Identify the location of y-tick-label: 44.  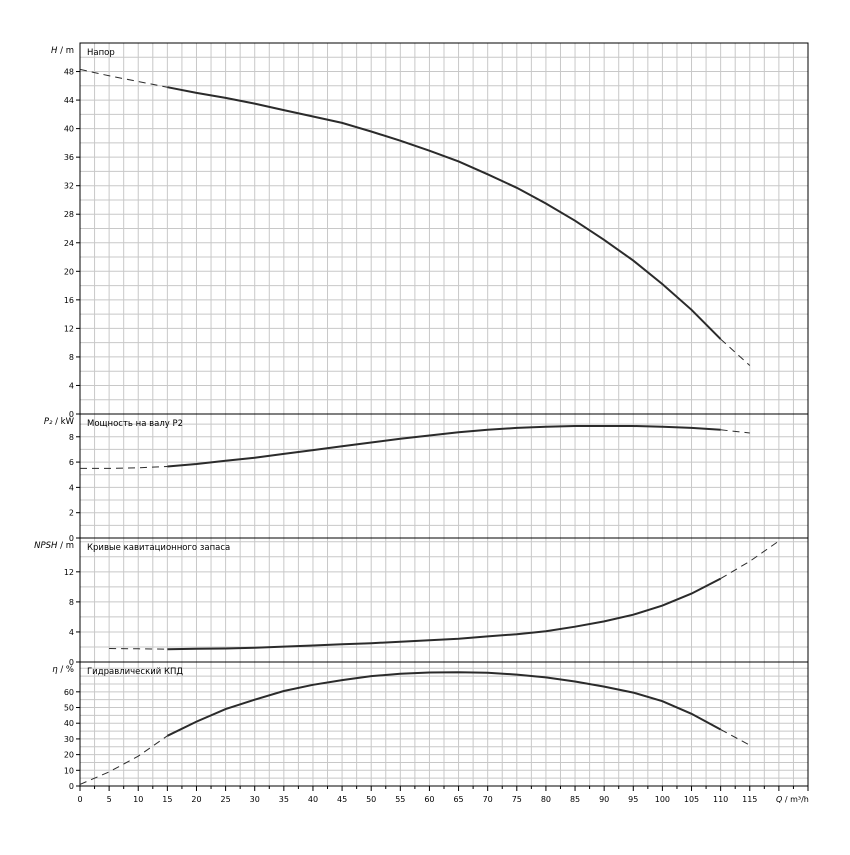
(69, 100).